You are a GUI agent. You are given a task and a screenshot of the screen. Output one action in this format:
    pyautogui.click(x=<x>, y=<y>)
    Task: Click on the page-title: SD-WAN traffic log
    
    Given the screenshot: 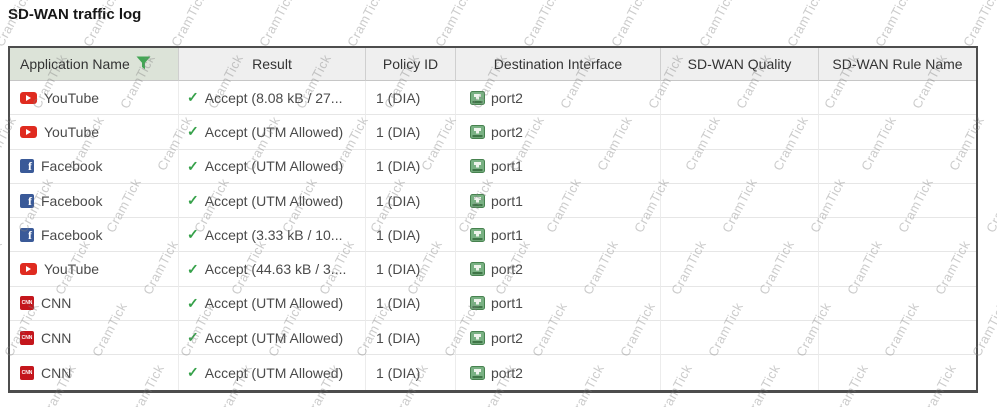 What is the action you would take?
    pyautogui.click(x=75, y=14)
    